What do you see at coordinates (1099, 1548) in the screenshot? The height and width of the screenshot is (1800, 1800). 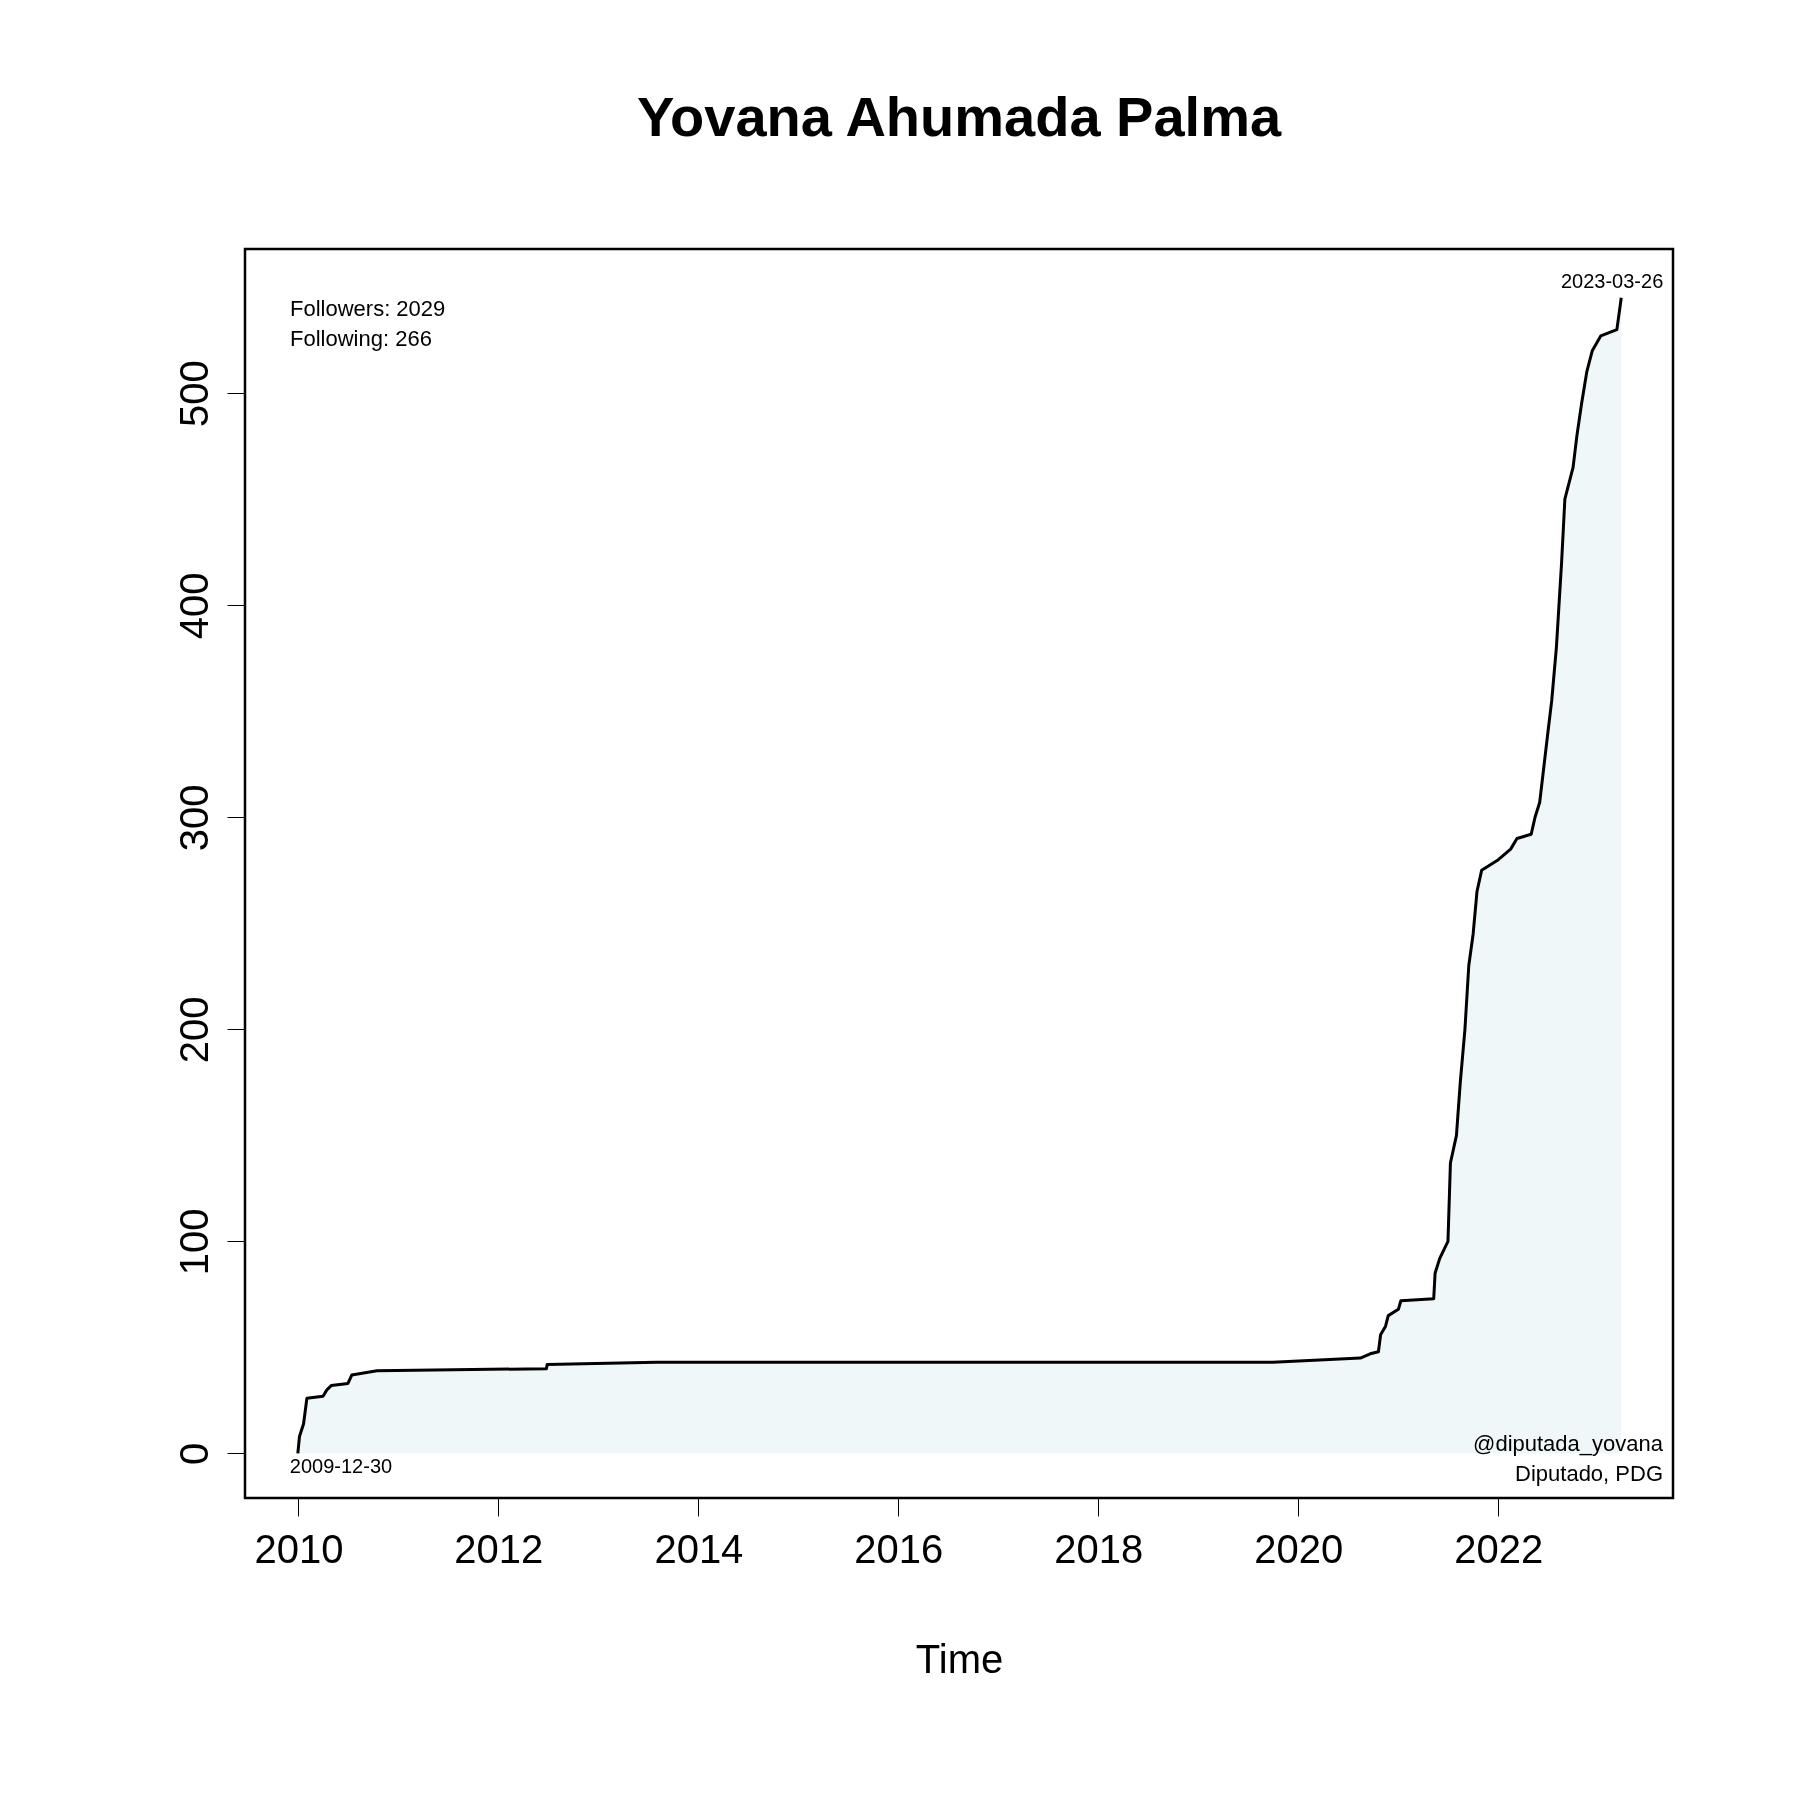 I see `x-tick-label: 2018` at bounding box center [1099, 1548].